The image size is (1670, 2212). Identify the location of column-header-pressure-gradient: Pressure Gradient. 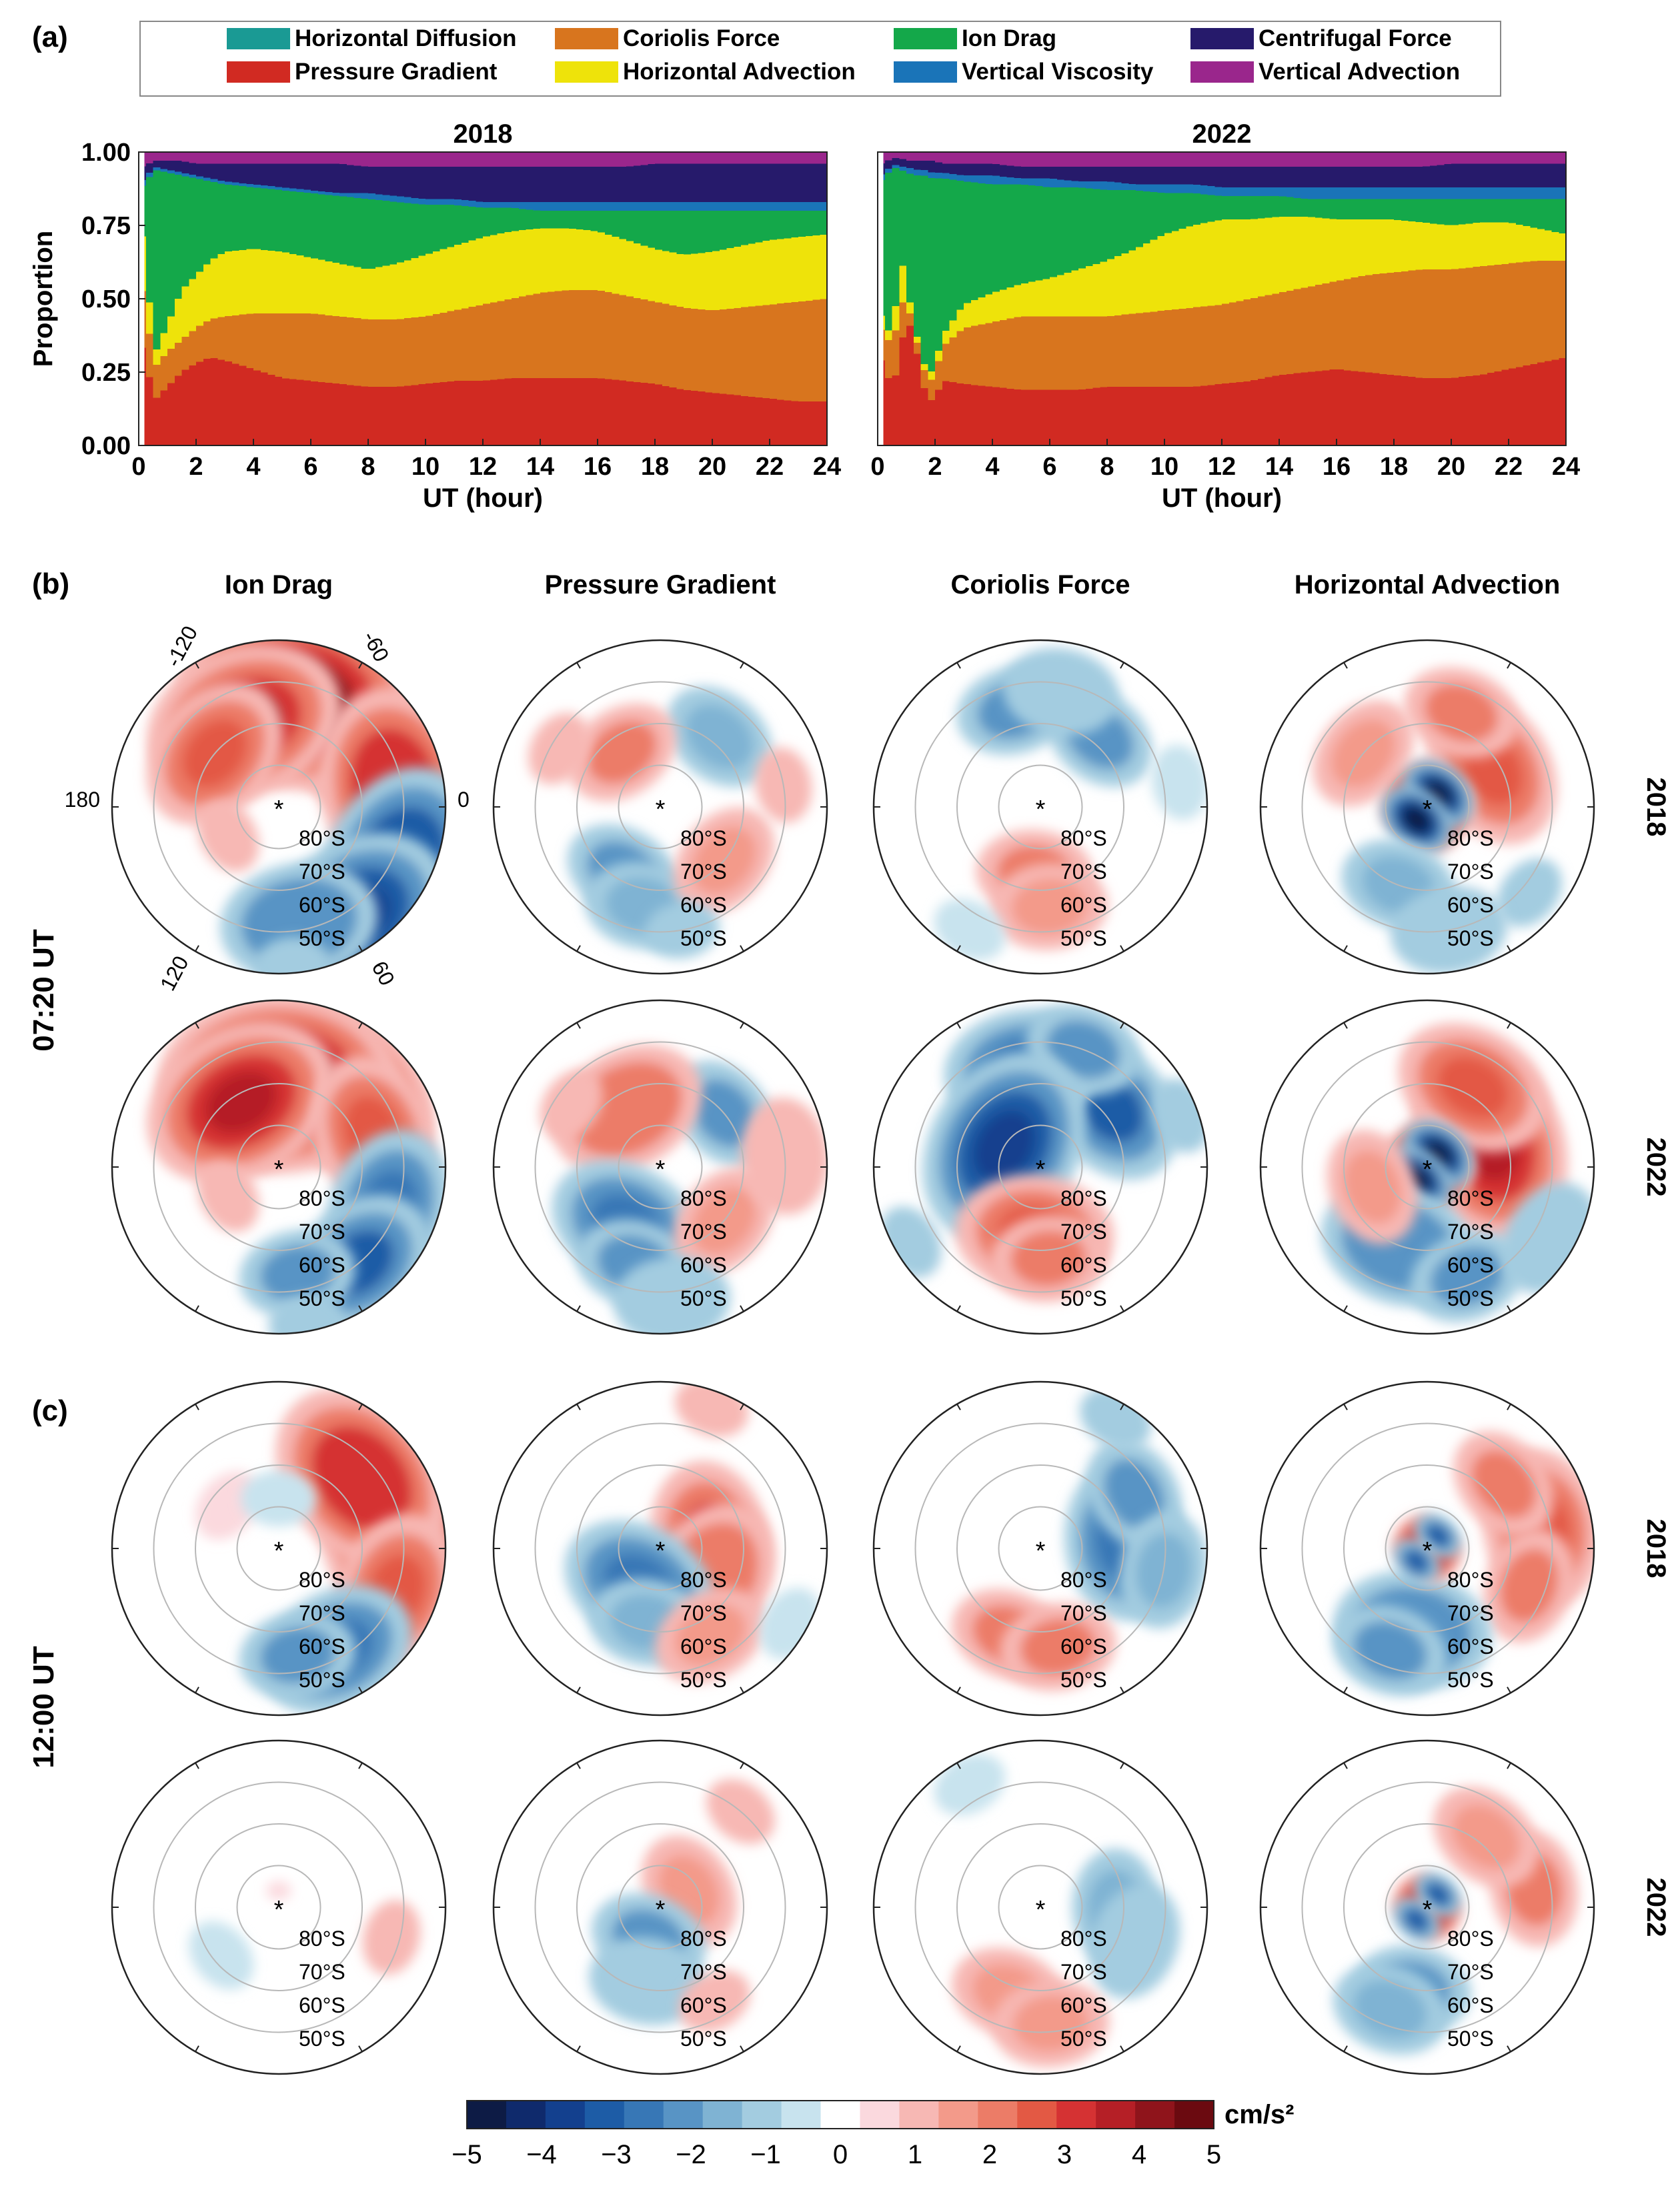
(661, 585).